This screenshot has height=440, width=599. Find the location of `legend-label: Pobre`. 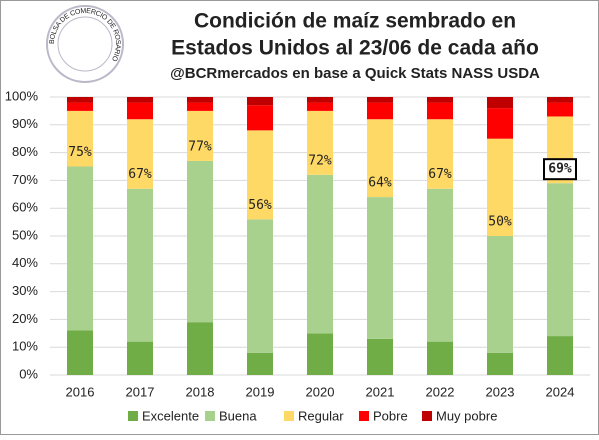

legend-label: Pobre is located at coordinates (390, 415).